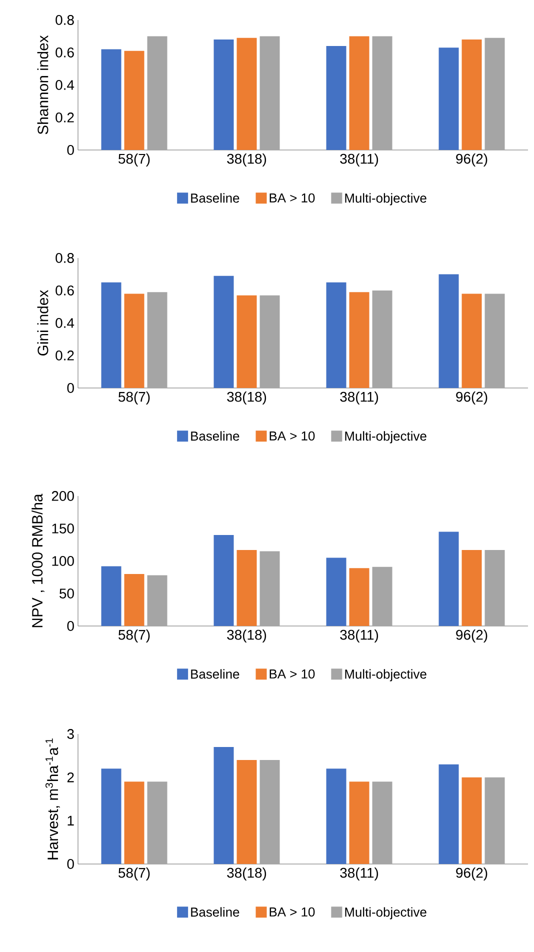 The height and width of the screenshot is (952, 534). Describe the element at coordinates (42, 84) in the screenshot. I see `y-axis-title: Shannon index` at that location.